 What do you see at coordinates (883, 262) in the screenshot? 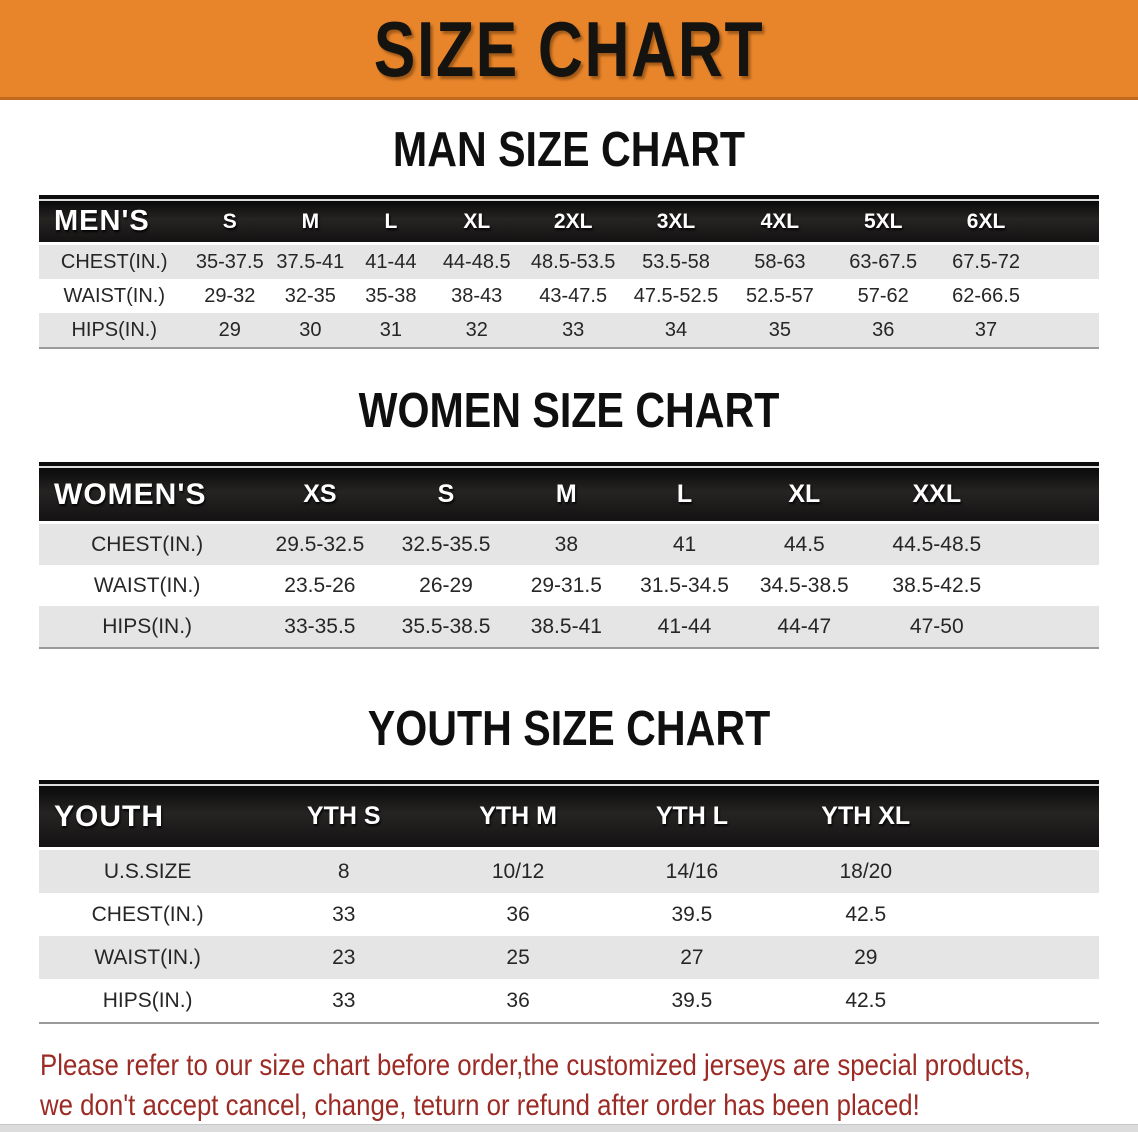
I see `size-value-cell: 63-67.5` at bounding box center [883, 262].